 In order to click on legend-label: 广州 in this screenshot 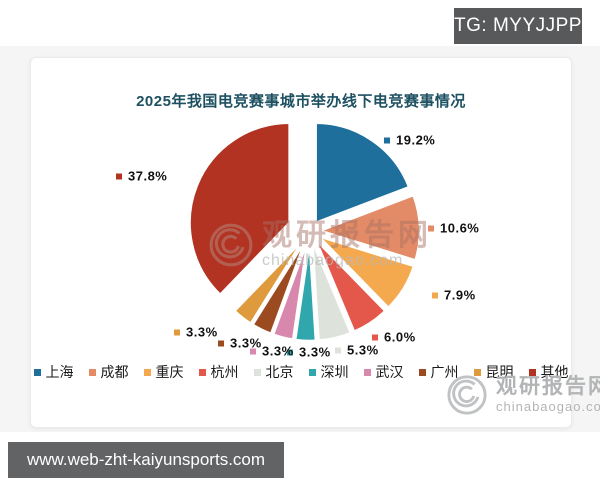, I will do `click(444, 372)`.